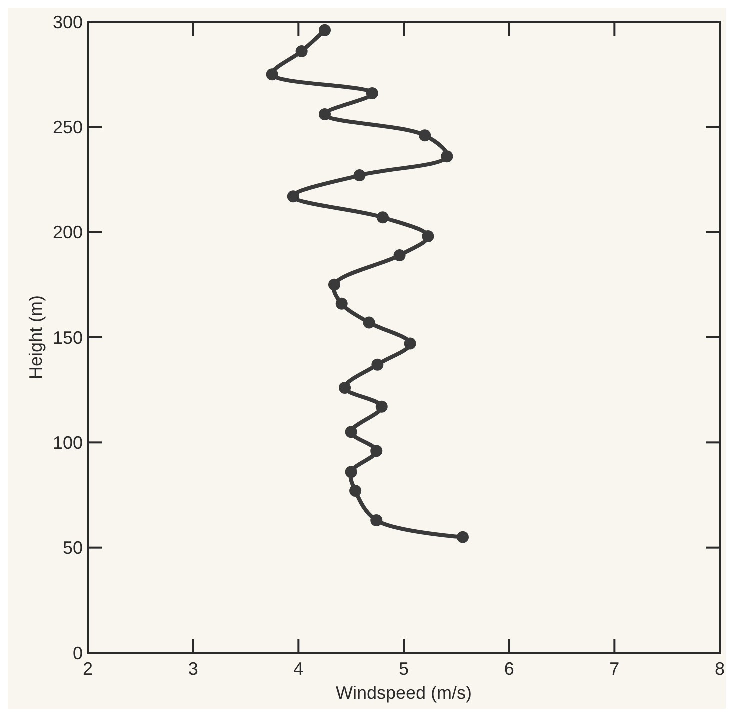 The height and width of the screenshot is (717, 734). I want to click on y-tick-label: 0, so click(77, 653).